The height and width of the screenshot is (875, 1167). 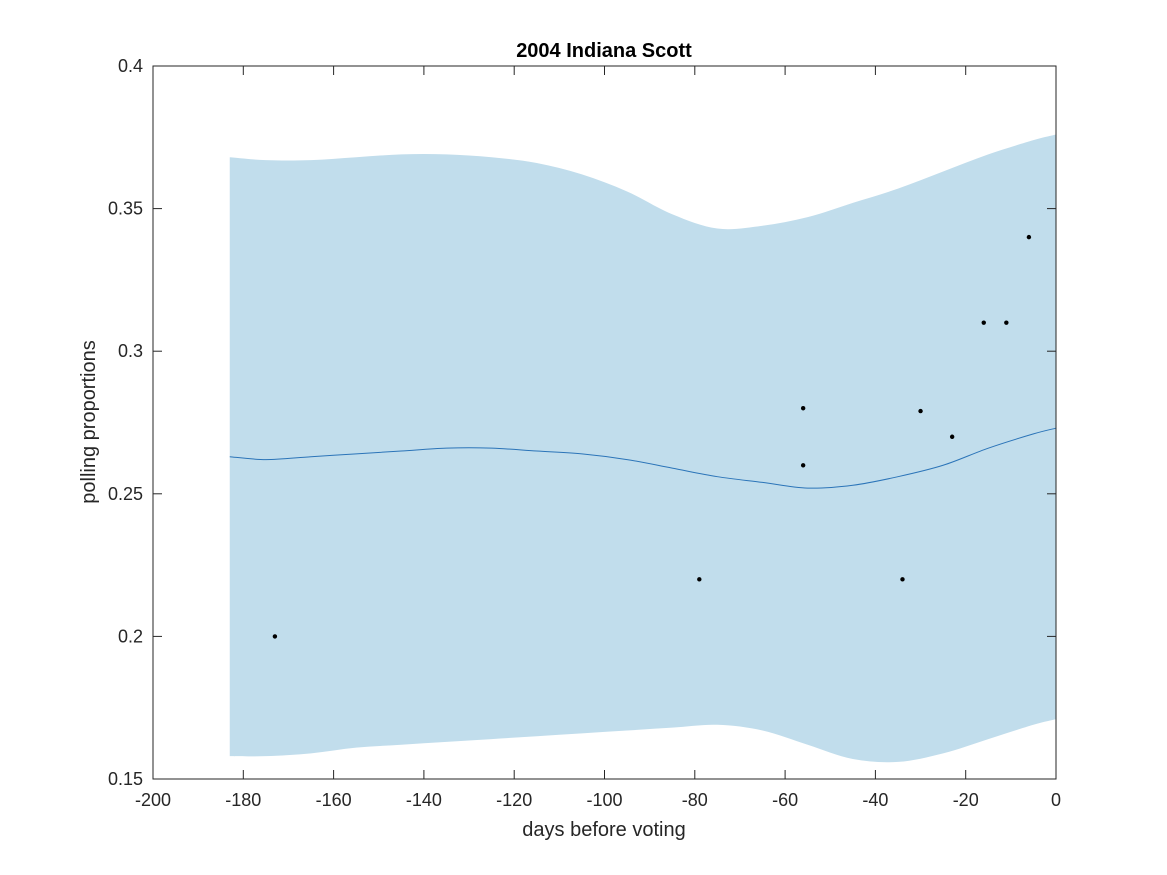 What do you see at coordinates (604, 51) in the screenshot?
I see `chart-title: 2004 Indiana Scott` at bounding box center [604, 51].